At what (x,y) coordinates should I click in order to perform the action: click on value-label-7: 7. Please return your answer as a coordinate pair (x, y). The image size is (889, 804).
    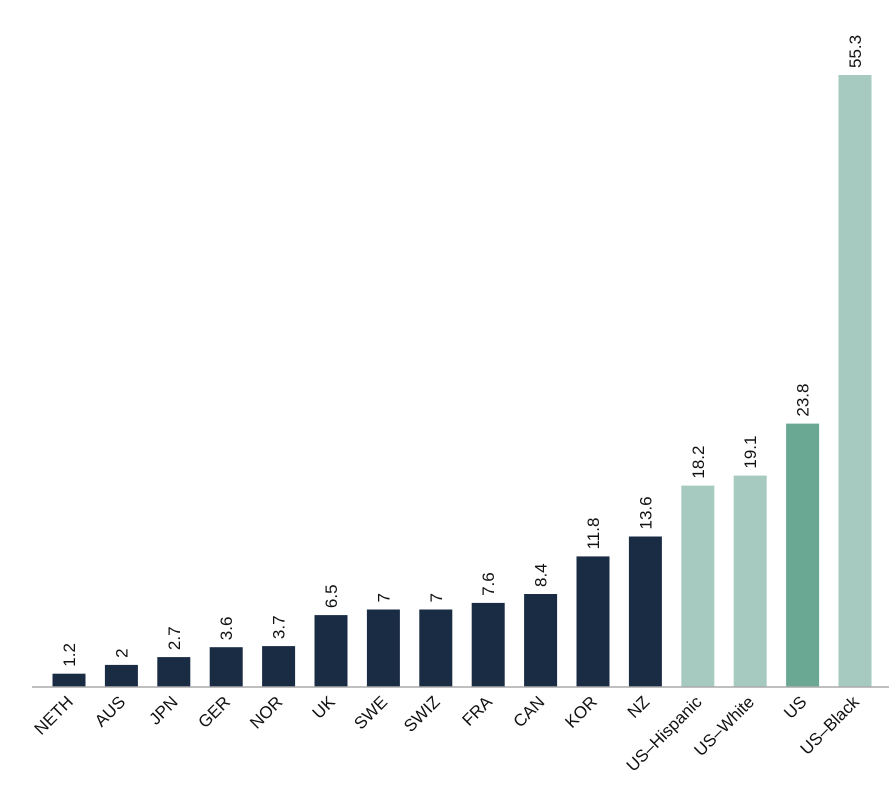
    Looking at the image, I should click on (436, 597).